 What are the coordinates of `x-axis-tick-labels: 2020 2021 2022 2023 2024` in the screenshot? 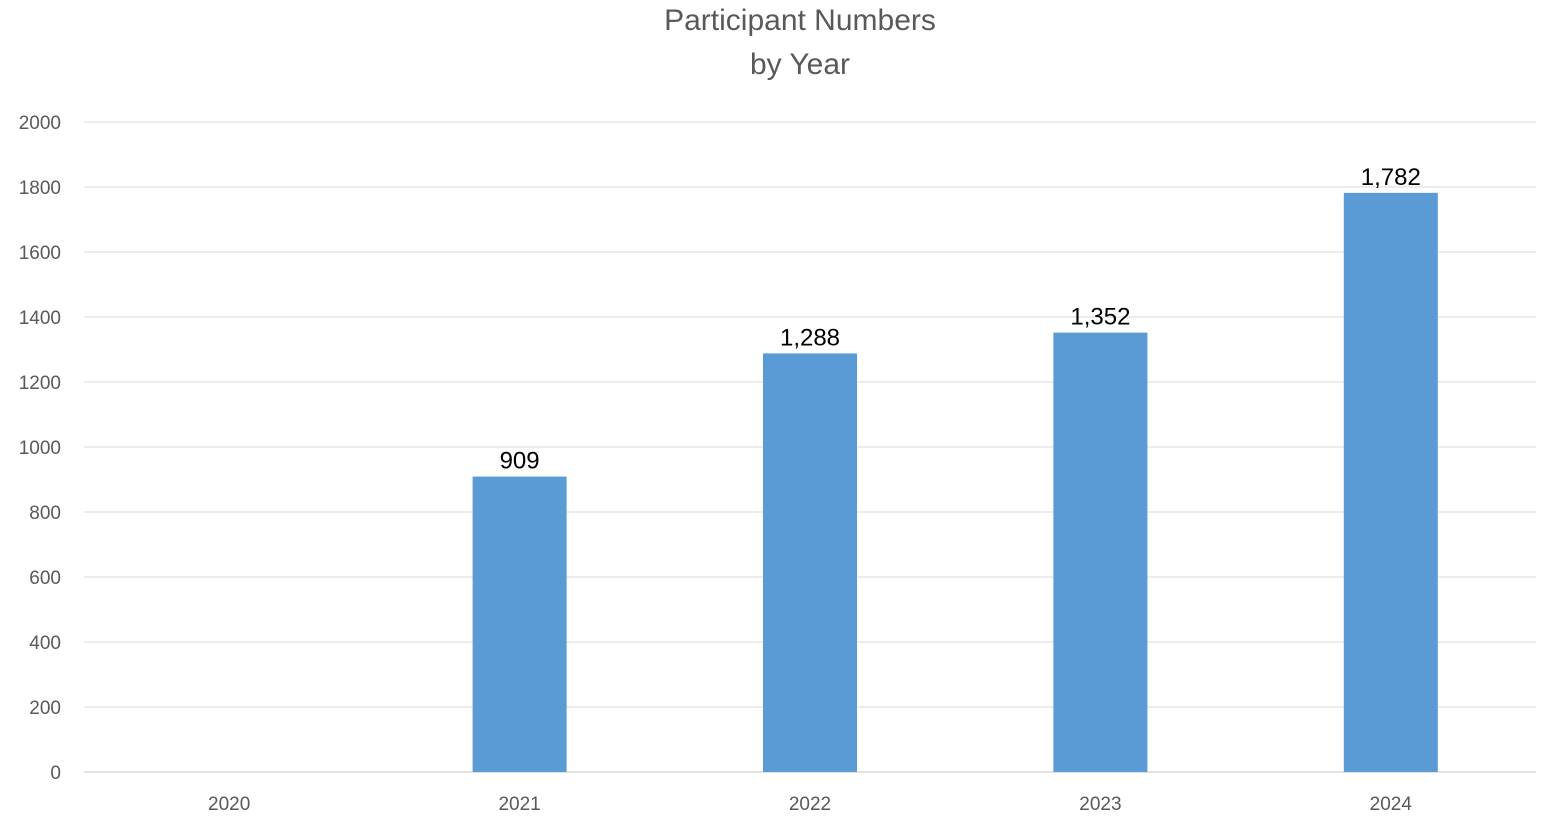 It's located at (810, 804).